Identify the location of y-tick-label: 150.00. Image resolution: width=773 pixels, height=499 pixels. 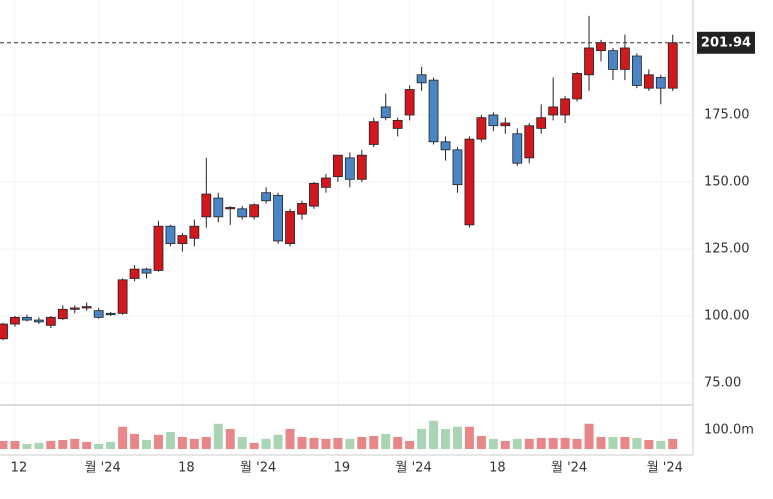
(727, 181).